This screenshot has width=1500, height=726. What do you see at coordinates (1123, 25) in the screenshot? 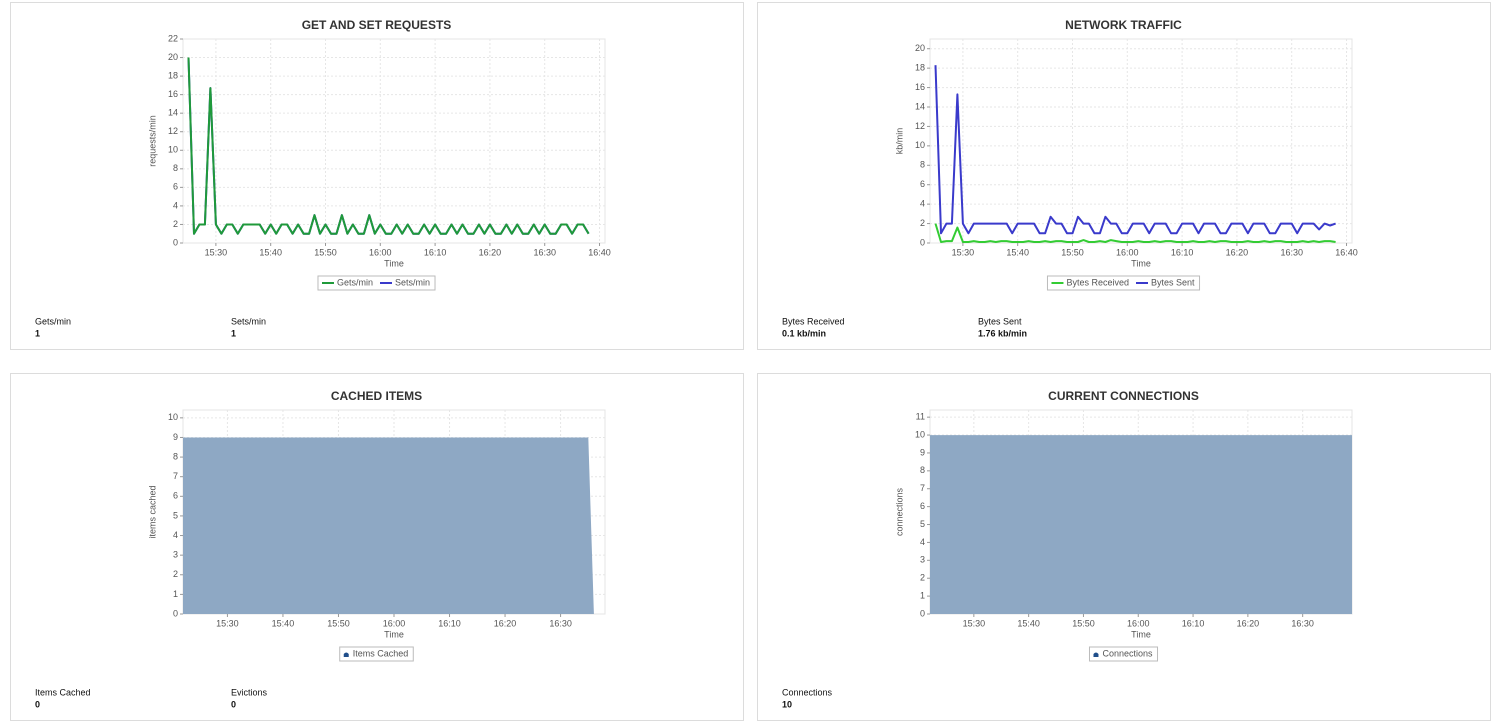
I see `chart-title: NETWORK TRAFFIC` at bounding box center [1123, 25].